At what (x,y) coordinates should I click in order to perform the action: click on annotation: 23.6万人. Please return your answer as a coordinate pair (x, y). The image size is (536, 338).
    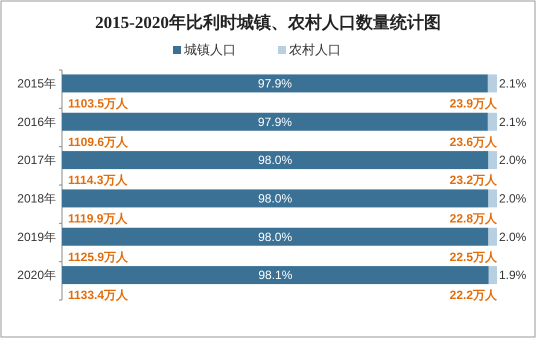
    Looking at the image, I should click on (474, 141).